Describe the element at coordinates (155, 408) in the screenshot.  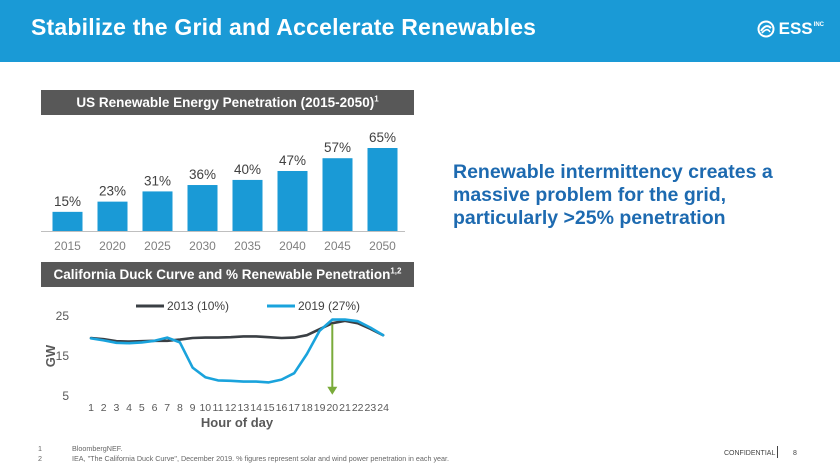
I see `x-tick-label: 6` at that location.